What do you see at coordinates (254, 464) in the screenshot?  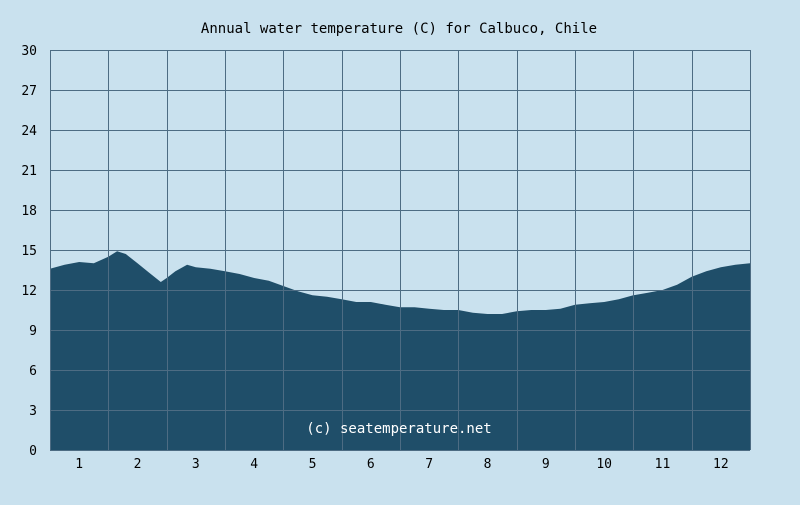 I see `x-tick-label: 4` at bounding box center [254, 464].